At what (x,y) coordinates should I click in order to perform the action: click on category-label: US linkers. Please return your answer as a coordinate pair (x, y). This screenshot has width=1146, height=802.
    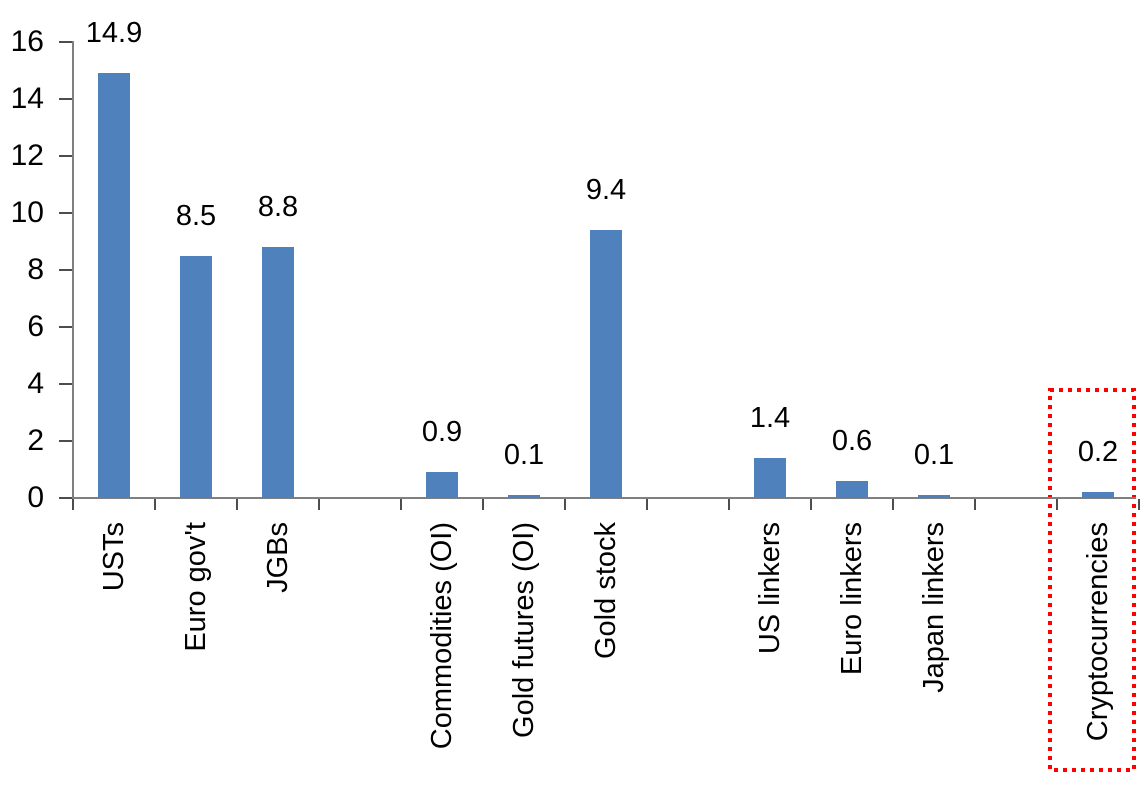
    Looking at the image, I should click on (770, 588).